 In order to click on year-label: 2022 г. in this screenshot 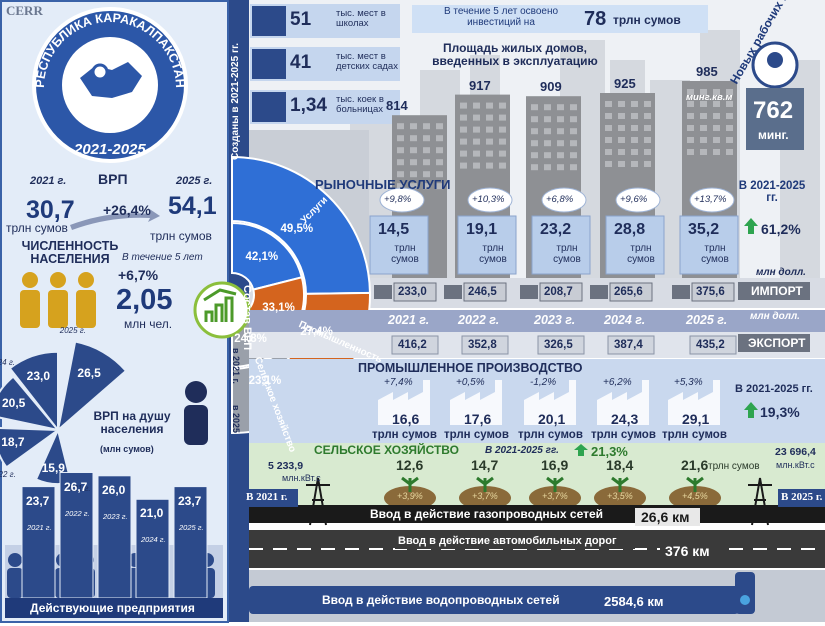, I will do `click(479, 320)`.